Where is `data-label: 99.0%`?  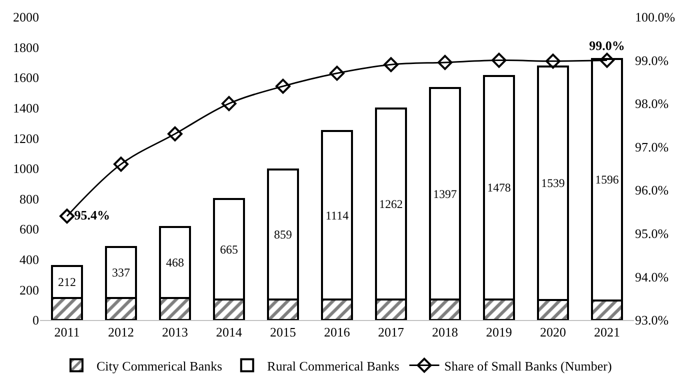
data-label: 99.0% is located at coordinates (607, 45).